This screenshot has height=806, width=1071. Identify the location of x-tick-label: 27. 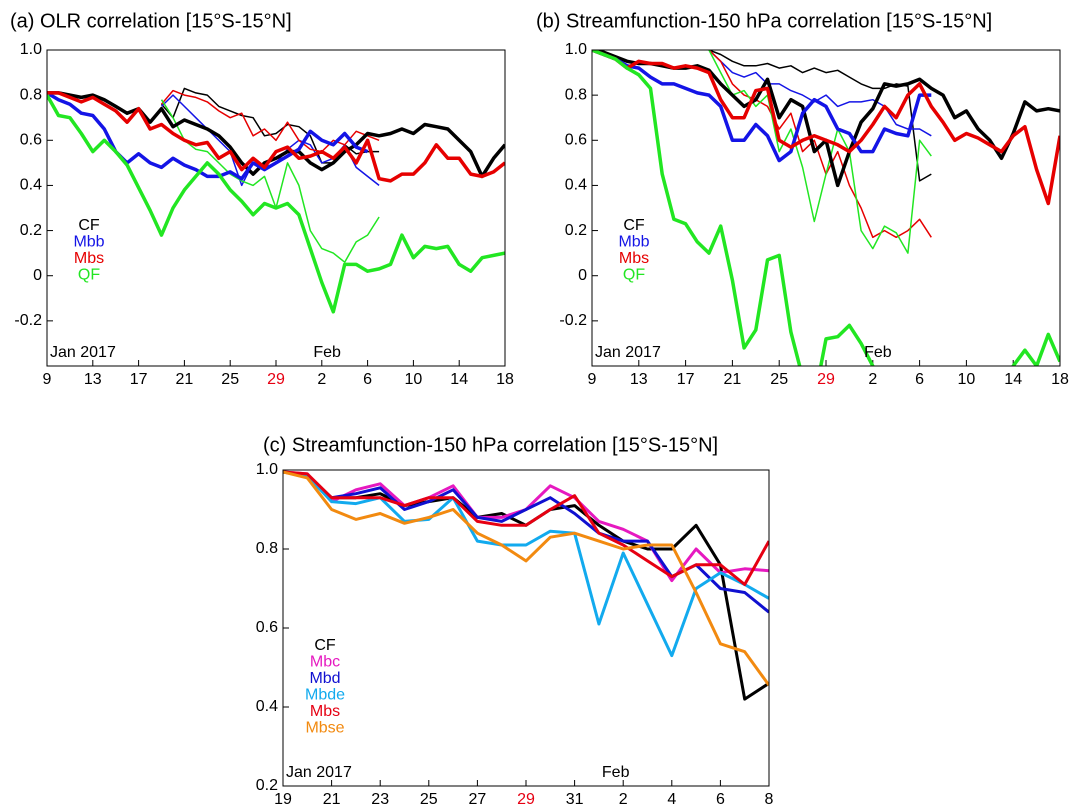
(478, 798).